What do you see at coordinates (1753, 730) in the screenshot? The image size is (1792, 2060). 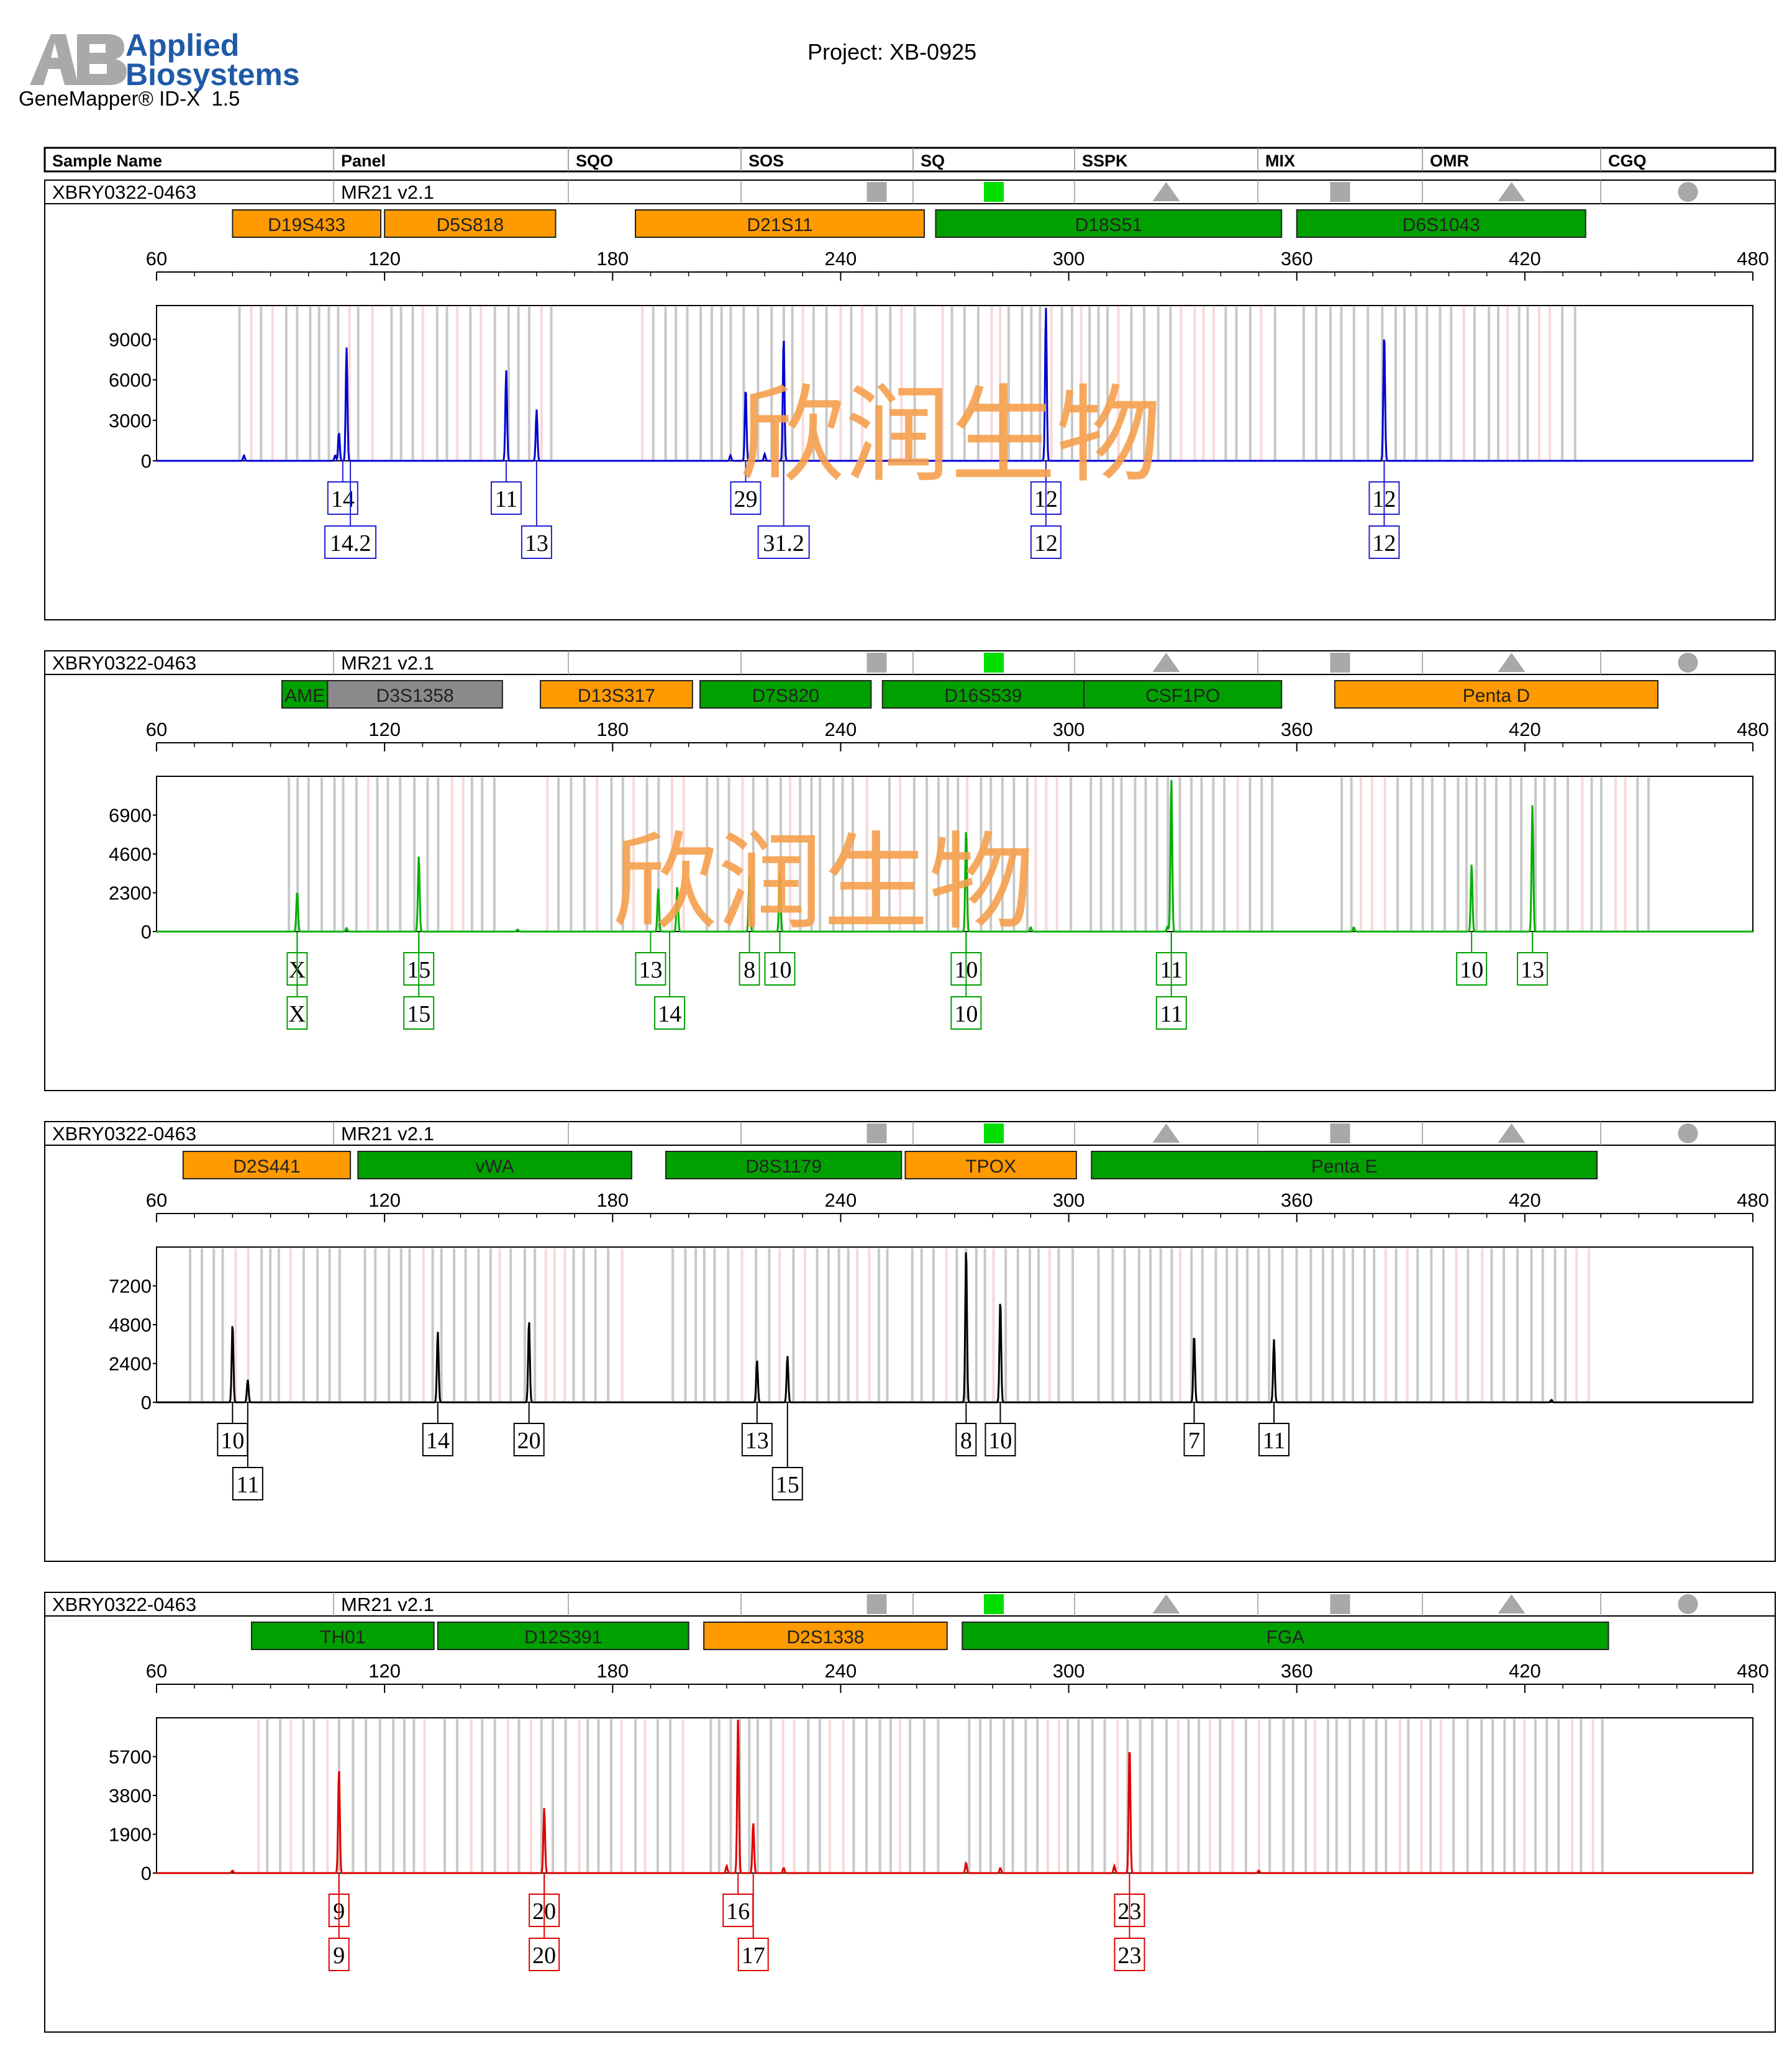 I see `x-tick-label: 480` at bounding box center [1753, 730].